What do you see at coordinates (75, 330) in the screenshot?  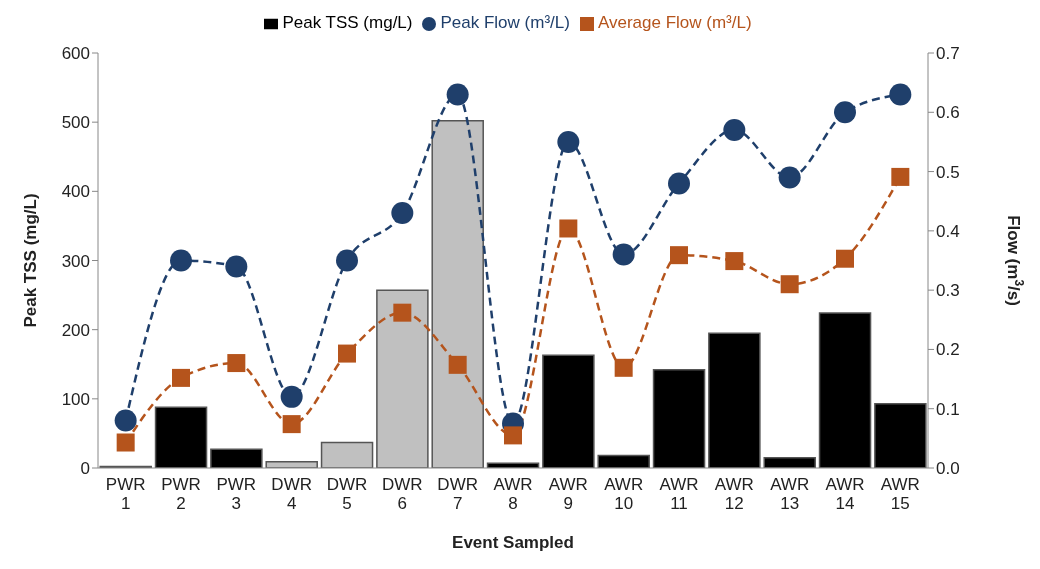 I see `y-tick-label: 200` at bounding box center [75, 330].